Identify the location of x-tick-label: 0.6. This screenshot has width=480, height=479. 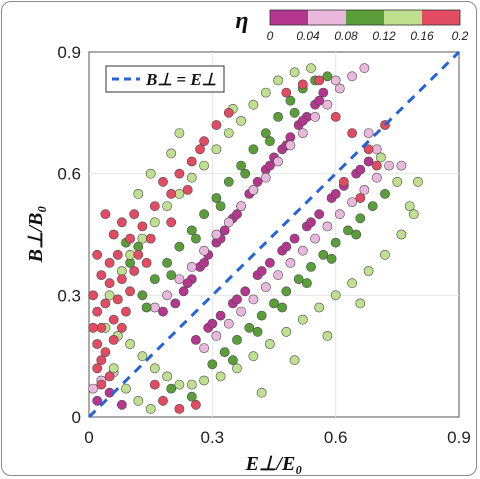
(336, 437).